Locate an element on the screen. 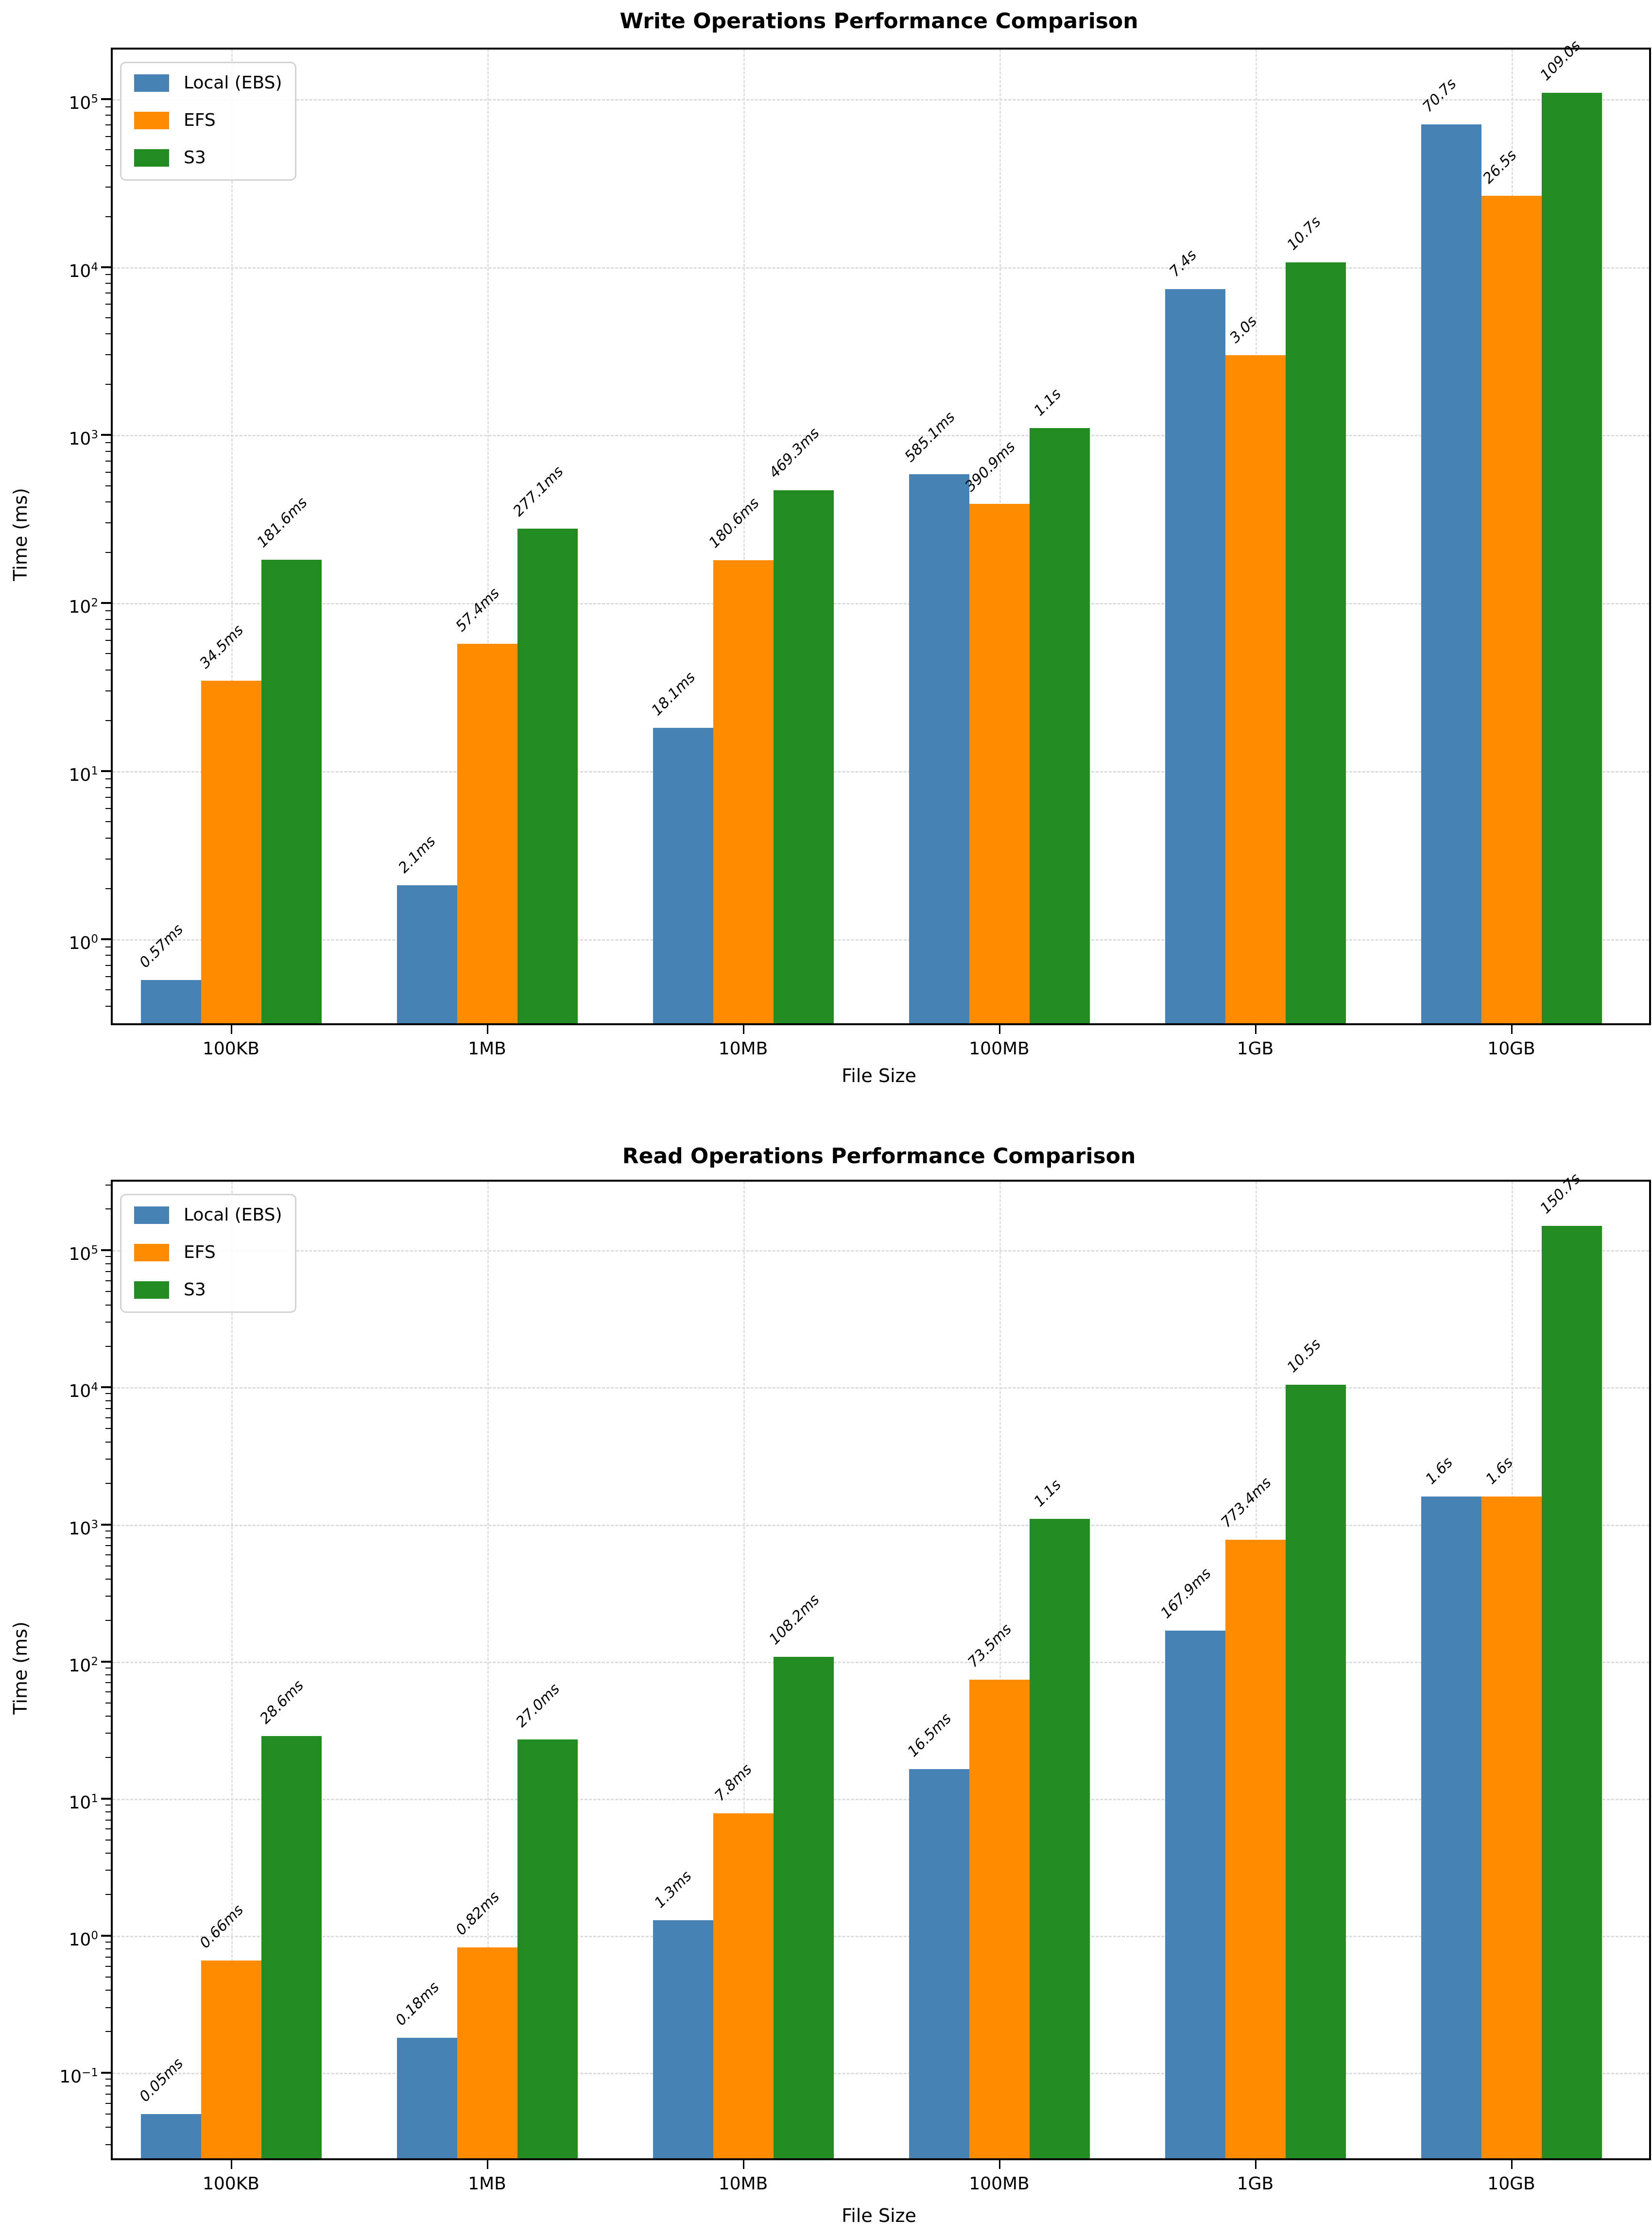  y-tick-label: 105 is located at coordinates (83, 102).